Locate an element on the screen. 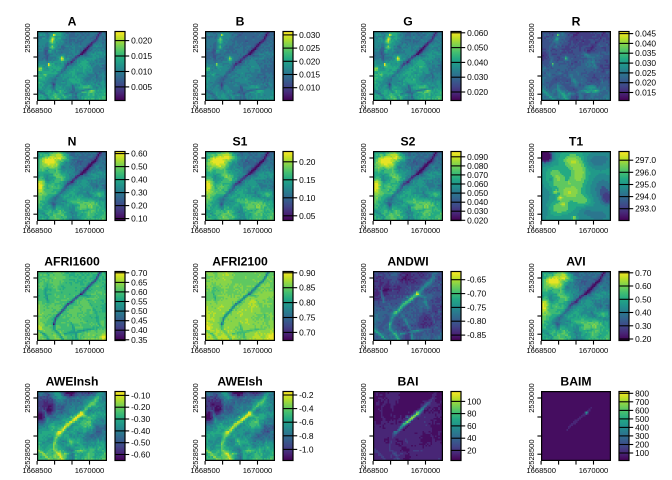 The image size is (672, 480). svg-text: AWEInsh is located at coordinates (72, 382).